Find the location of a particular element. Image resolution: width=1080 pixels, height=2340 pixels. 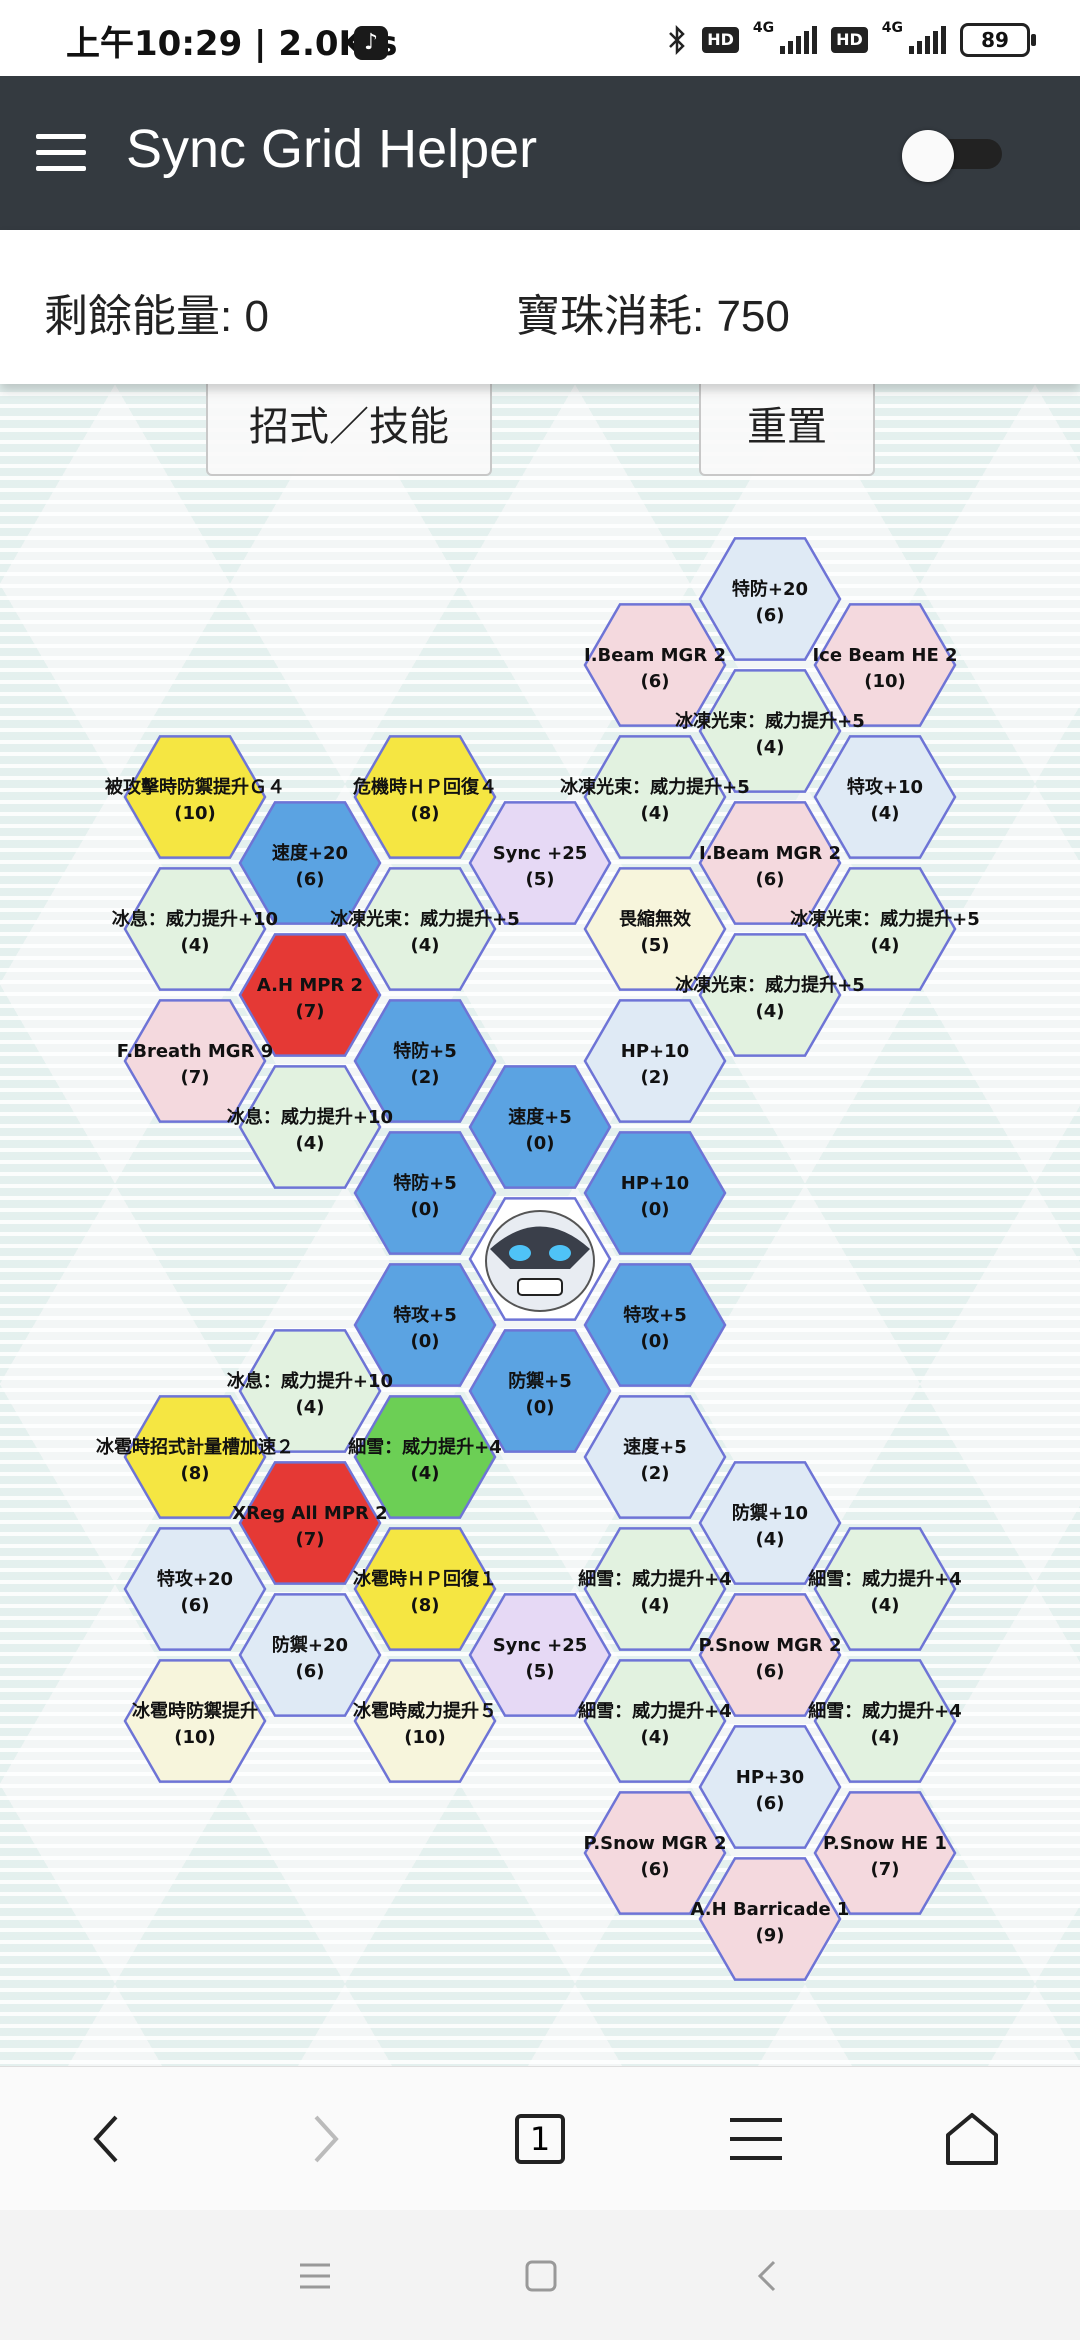

hex-cell: 特攻+20 (6) is located at coordinates (195, 1589).